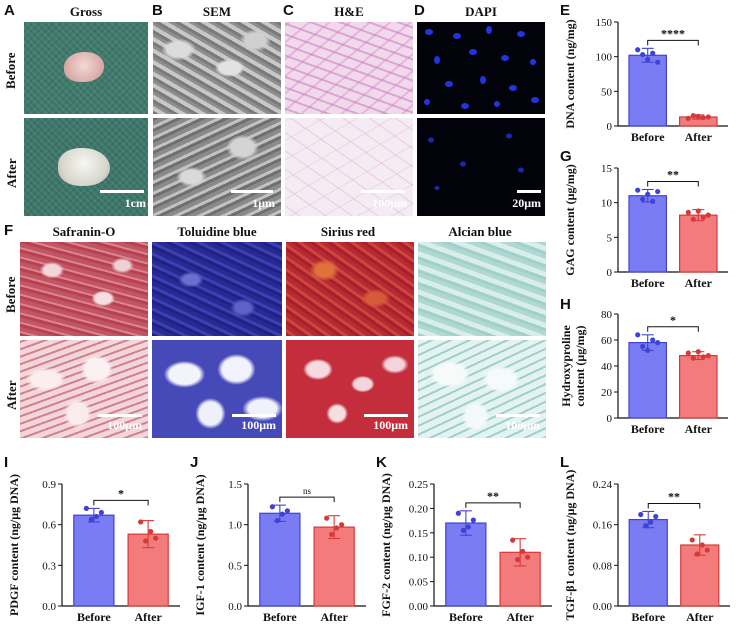 The width and height of the screenshot is (740, 635). I want to click on image-toluidine-after: 100μm, so click(217, 389).